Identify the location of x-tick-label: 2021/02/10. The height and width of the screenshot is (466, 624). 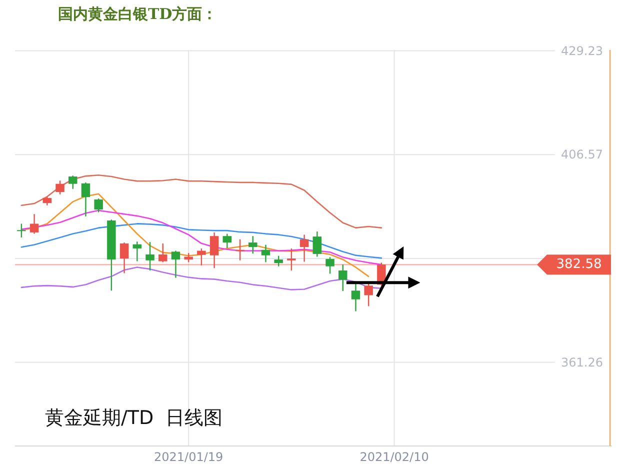
(394, 457).